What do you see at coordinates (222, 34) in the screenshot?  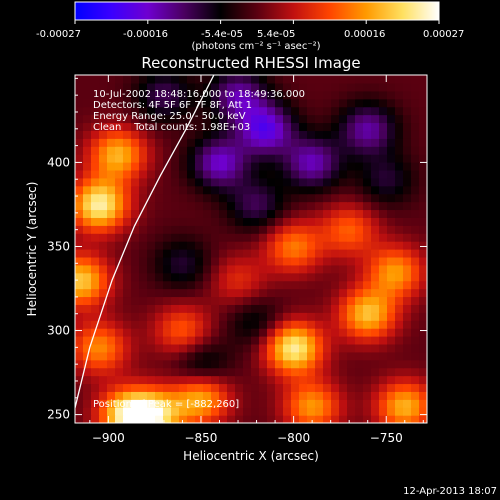 I see `colorbar-tick-label: -5.4e-05` at bounding box center [222, 34].